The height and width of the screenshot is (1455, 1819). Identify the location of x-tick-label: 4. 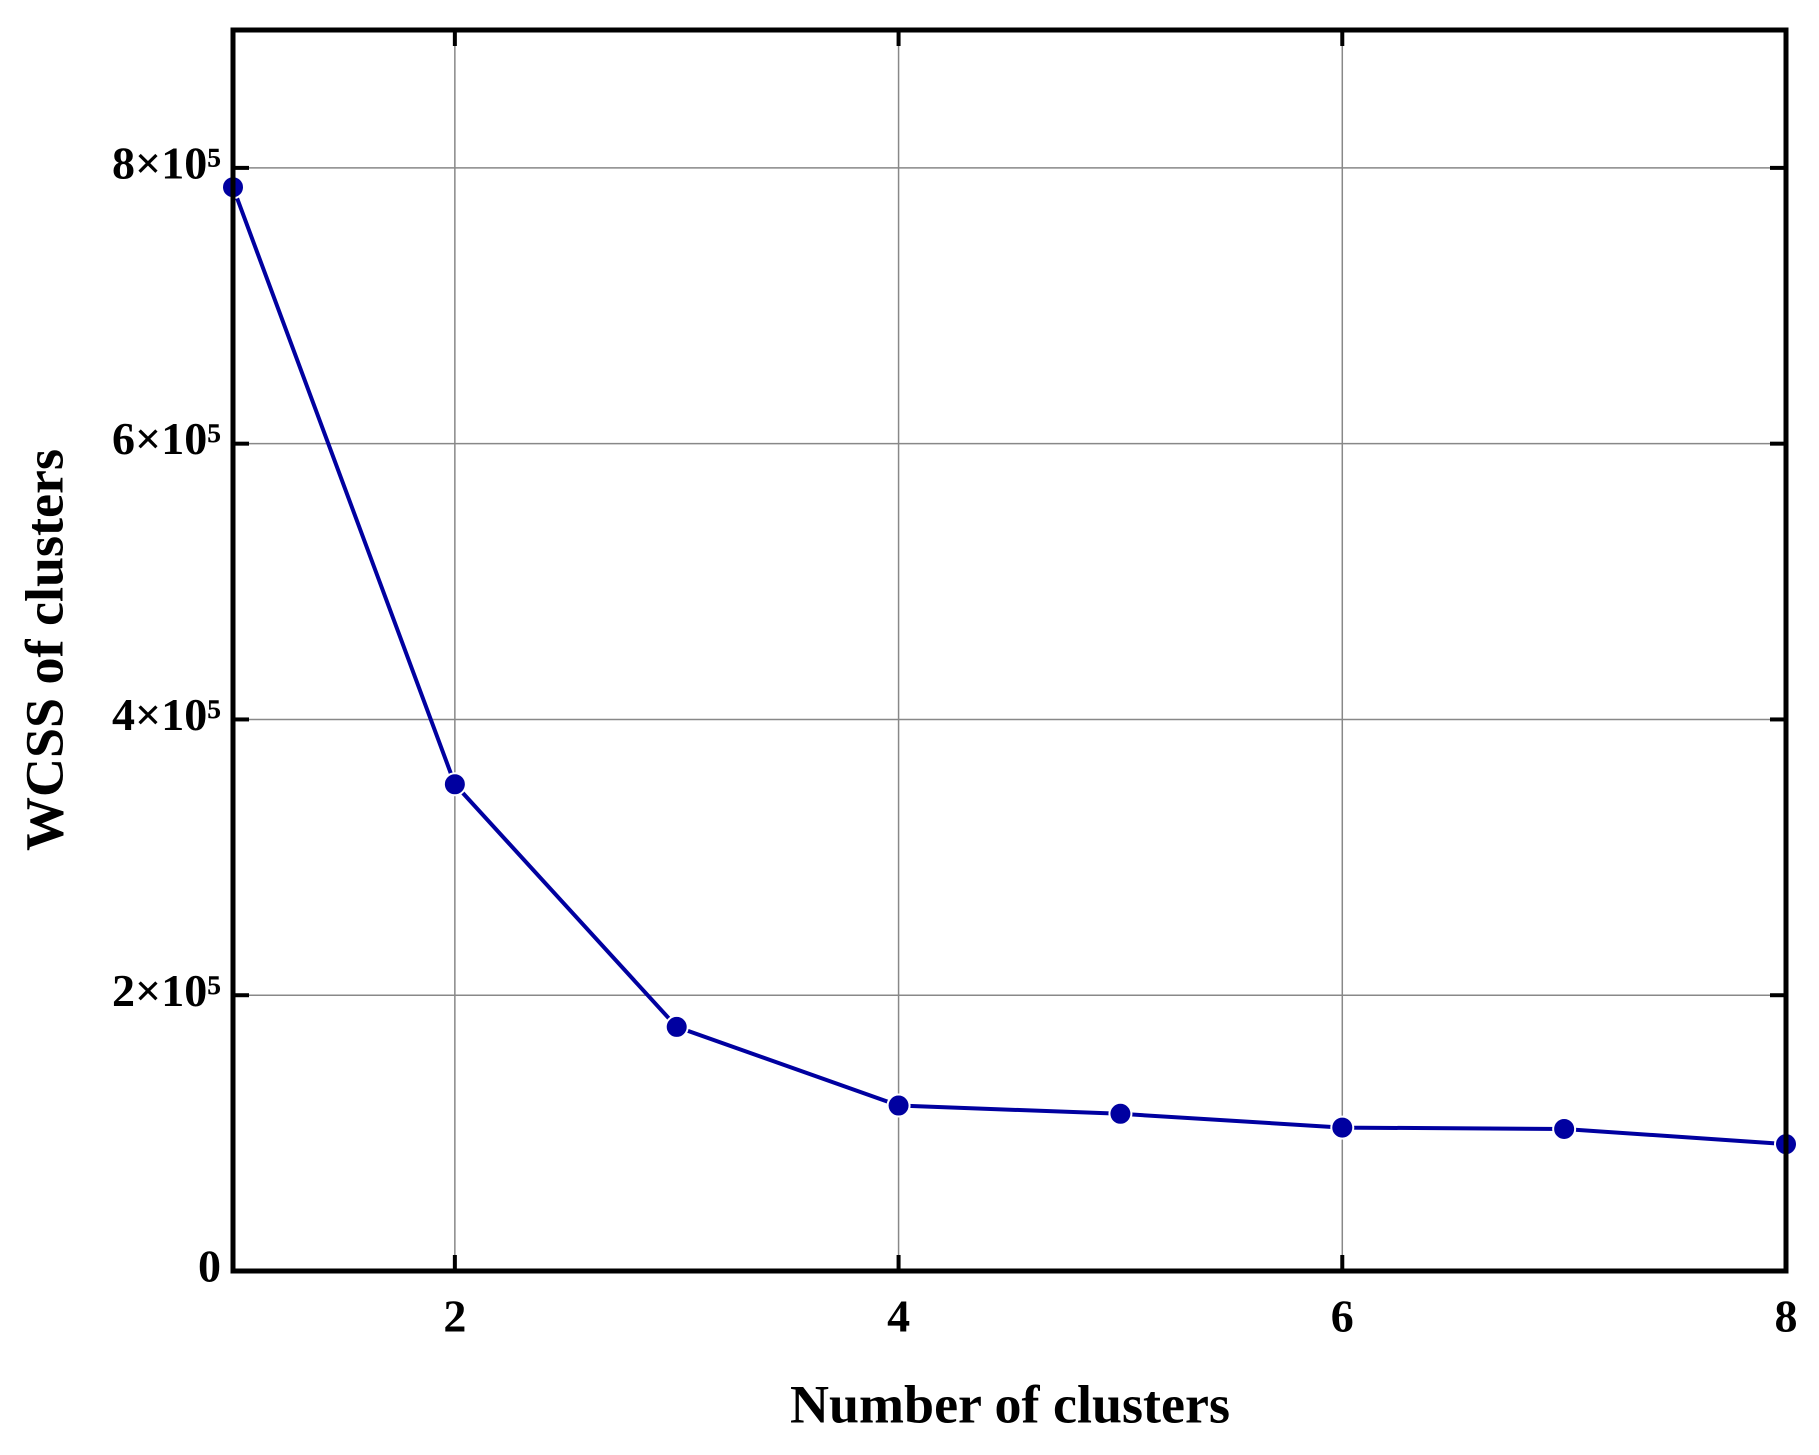
(898, 1316).